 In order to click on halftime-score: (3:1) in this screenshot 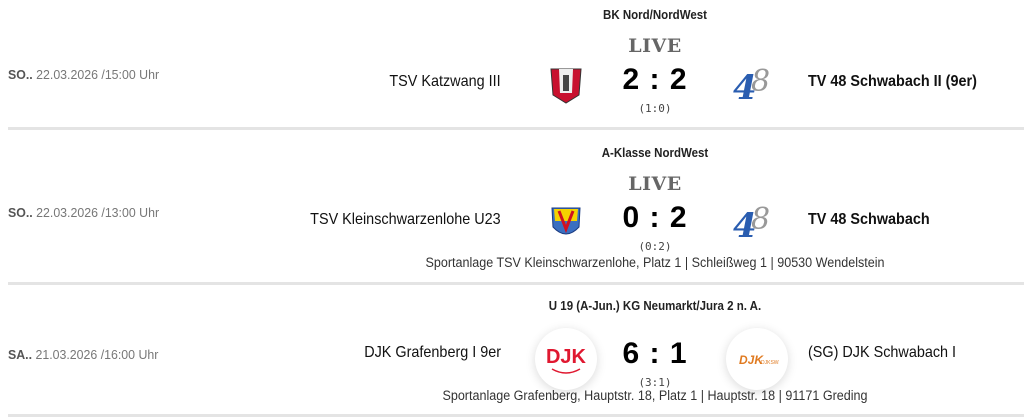, I will do `click(655, 382)`.